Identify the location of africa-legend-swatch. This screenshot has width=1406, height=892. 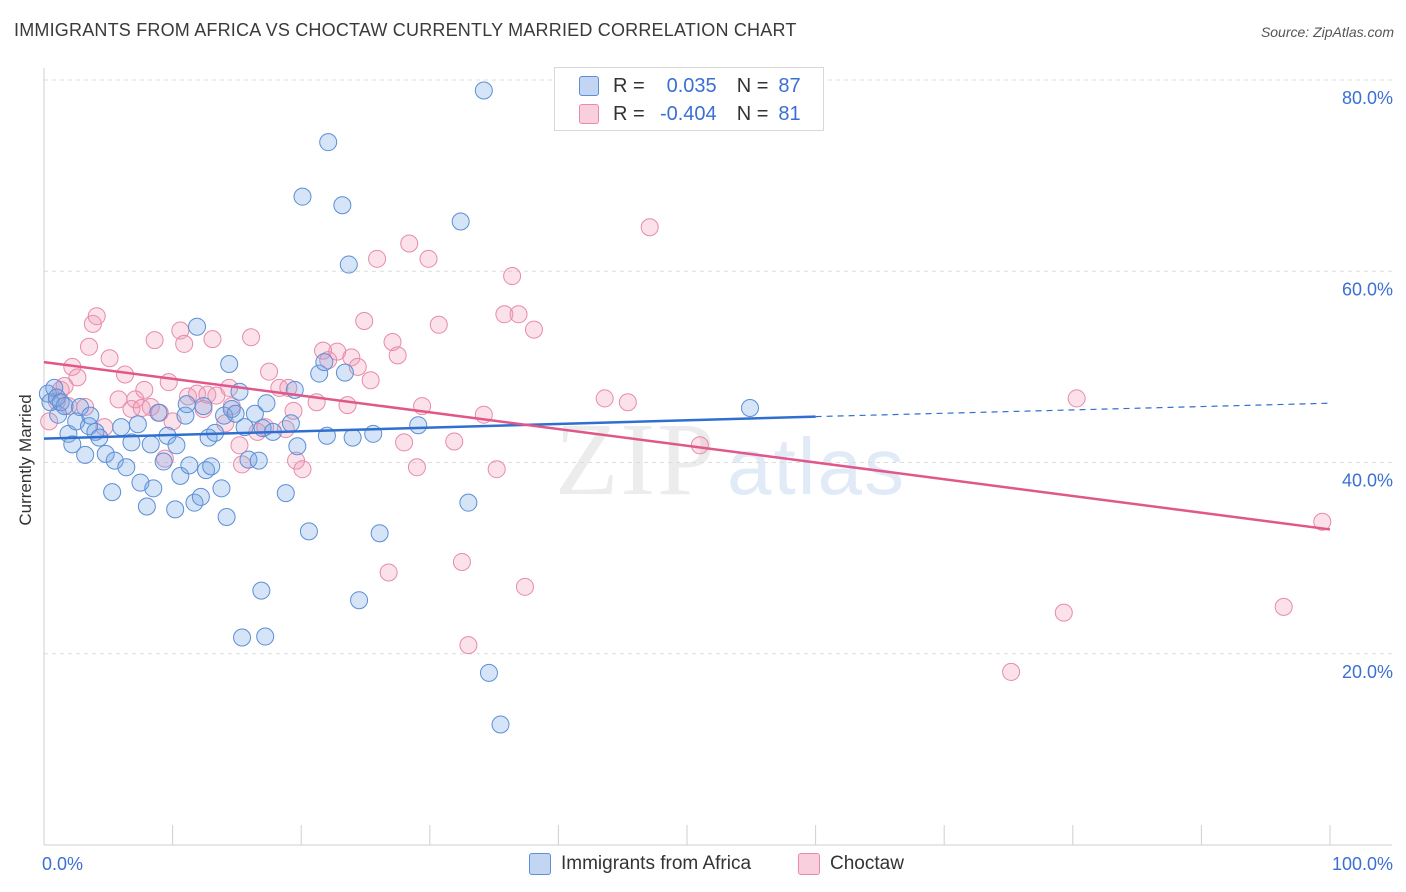
(540, 864).